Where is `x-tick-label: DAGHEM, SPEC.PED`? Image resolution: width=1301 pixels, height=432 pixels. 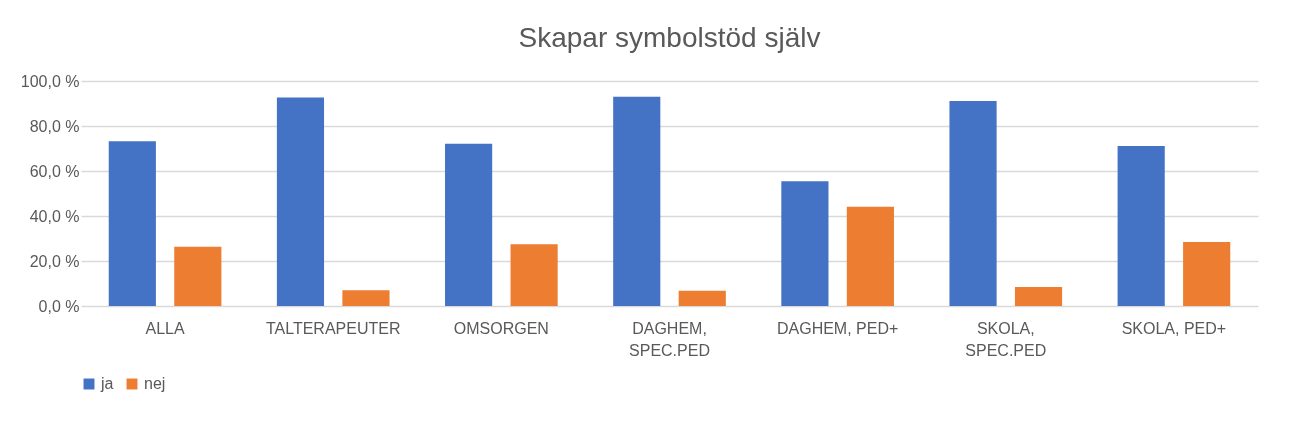
x-tick-label: DAGHEM, SPEC.PED is located at coordinates (669, 339).